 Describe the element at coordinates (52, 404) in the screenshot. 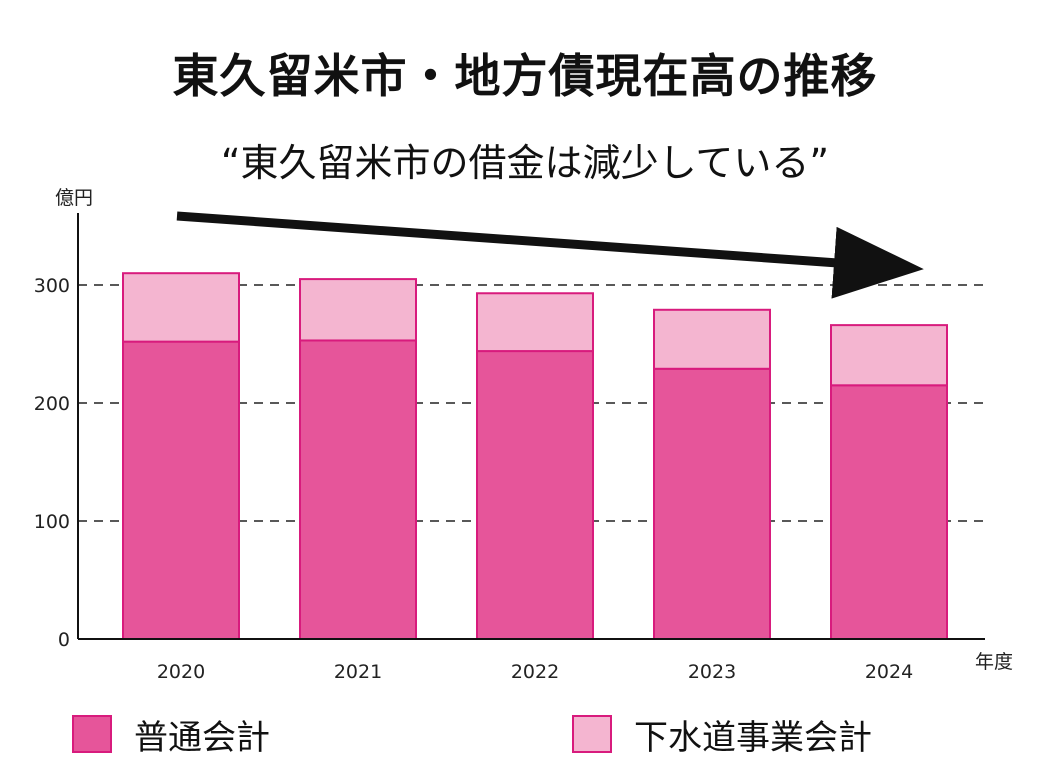

I see `y-tick-label: 200` at that location.